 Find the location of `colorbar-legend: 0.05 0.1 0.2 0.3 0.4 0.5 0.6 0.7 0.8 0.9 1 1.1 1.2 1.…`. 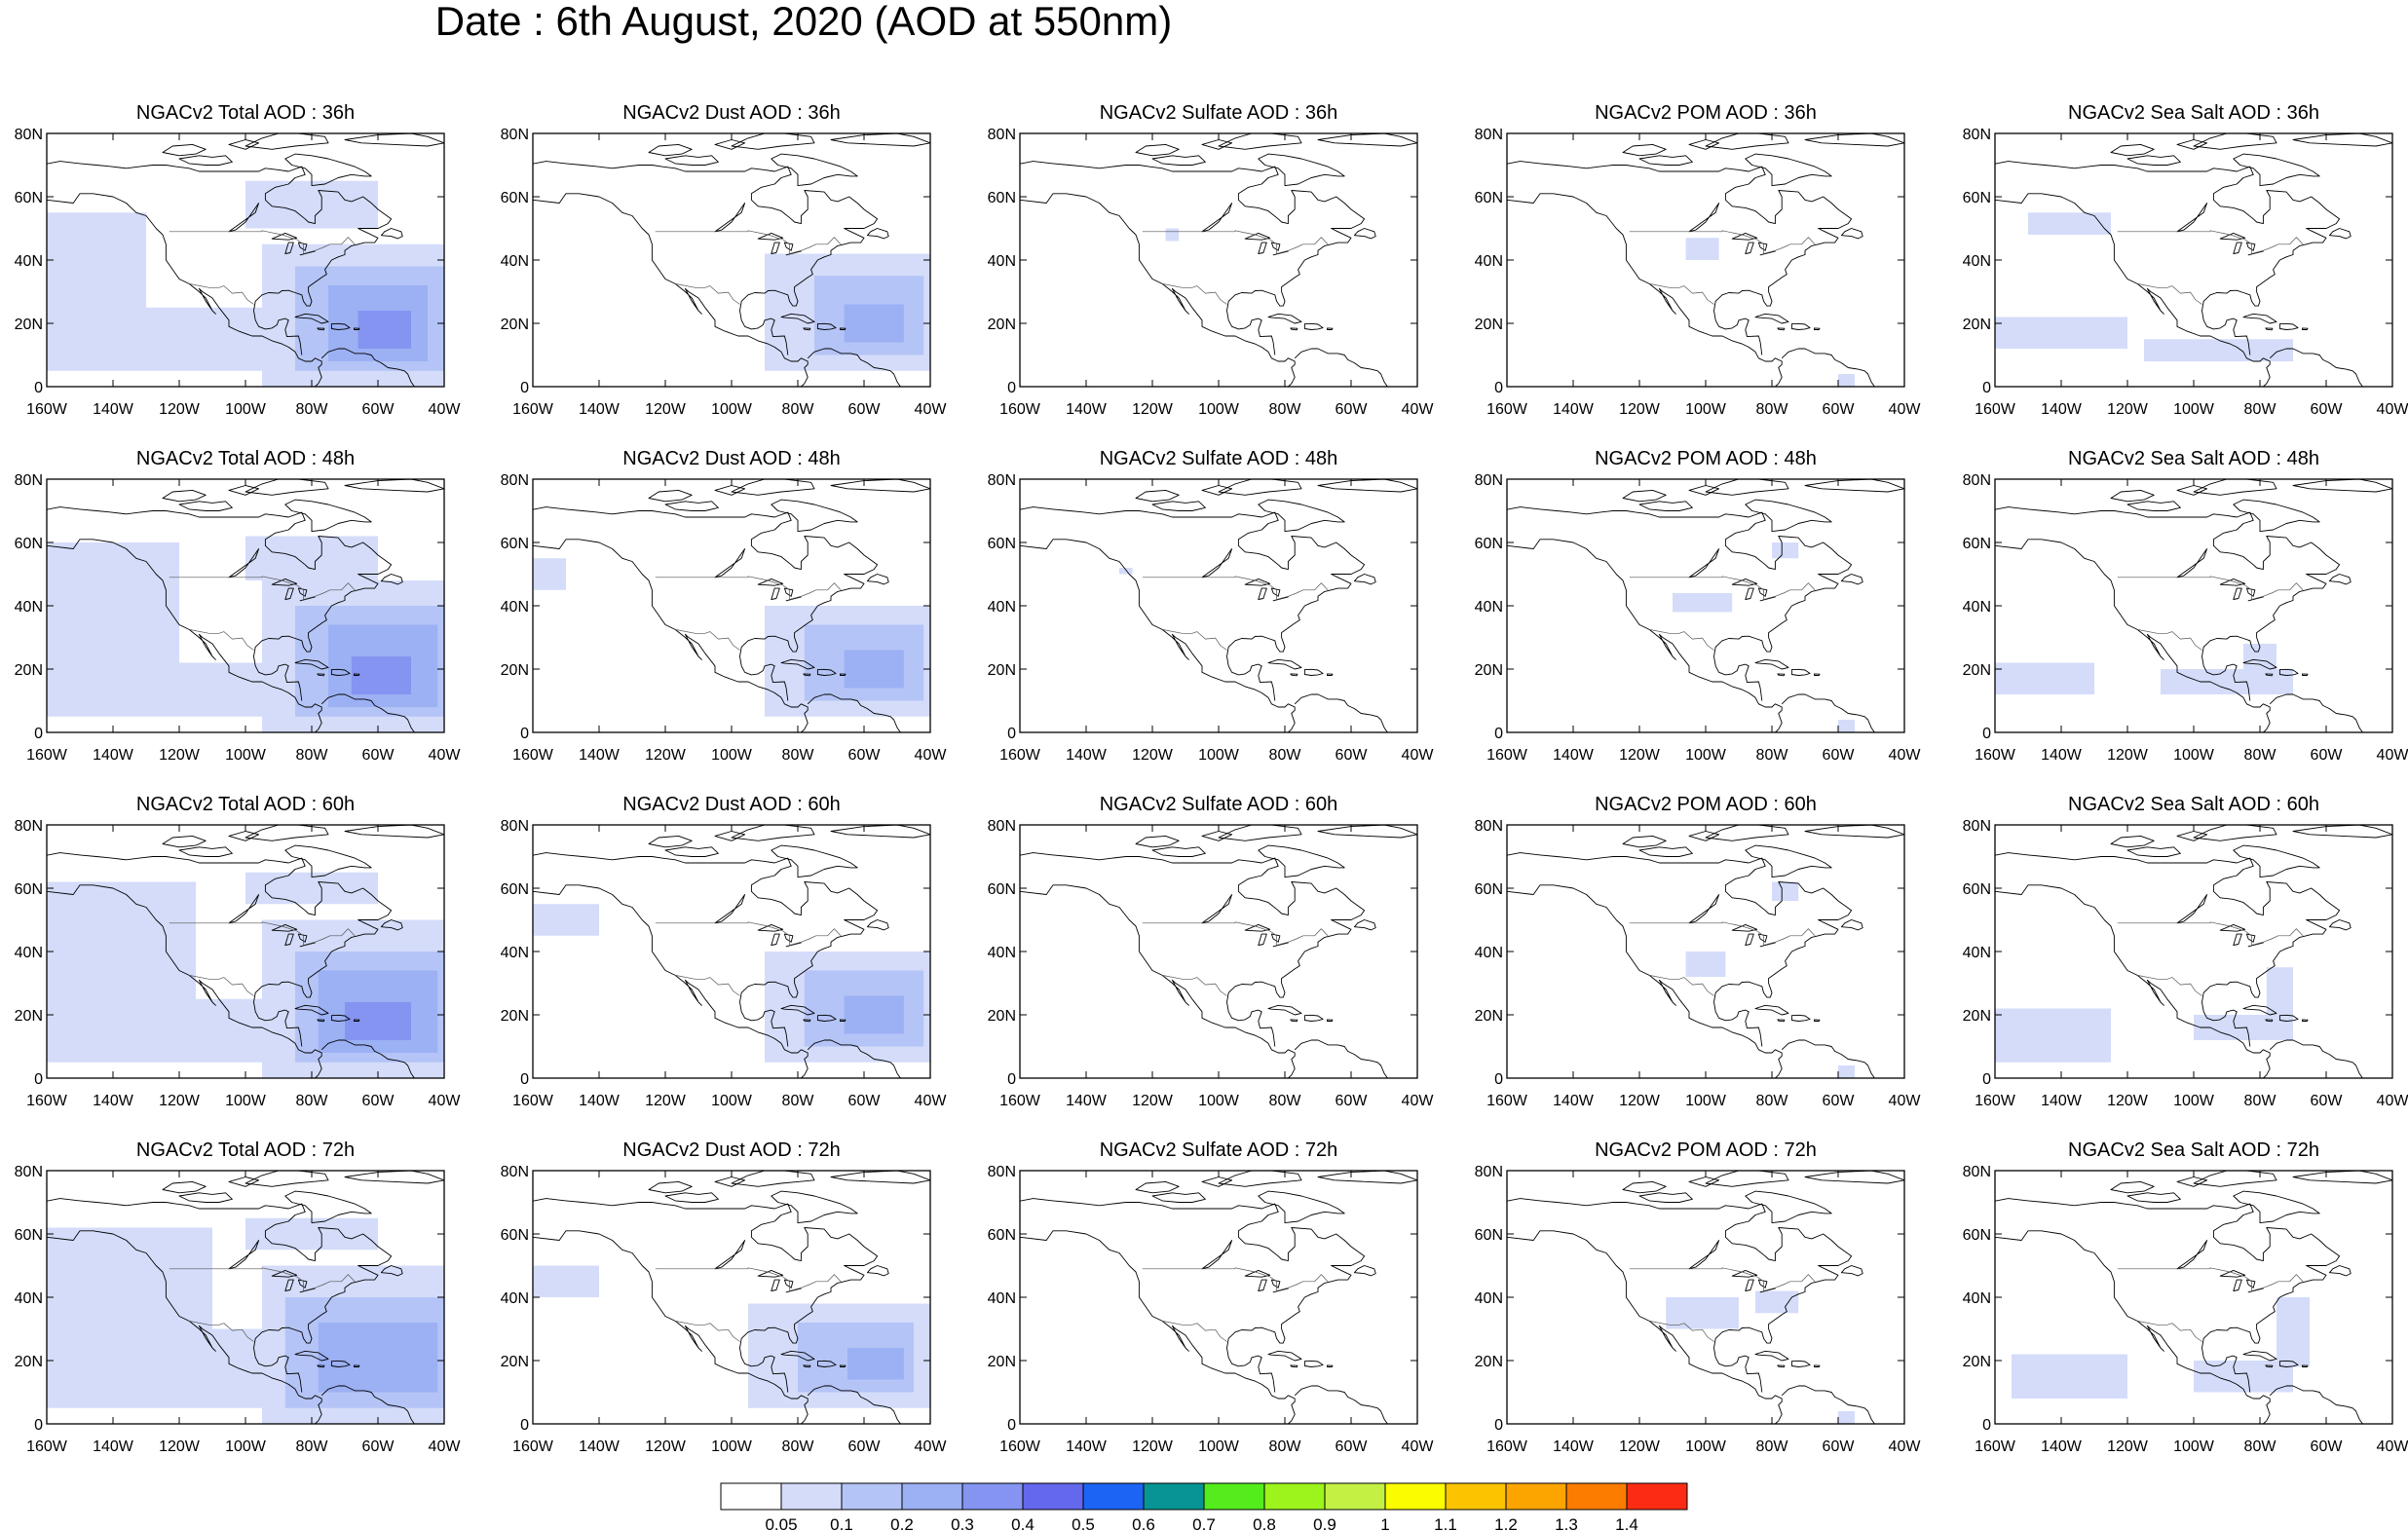

colorbar-legend: 0.05 0.1 0.2 0.3 0.4 0.5 0.6 0.7 0.8 0.9 1 1.1 1.2 1.… is located at coordinates (1204, 1506).